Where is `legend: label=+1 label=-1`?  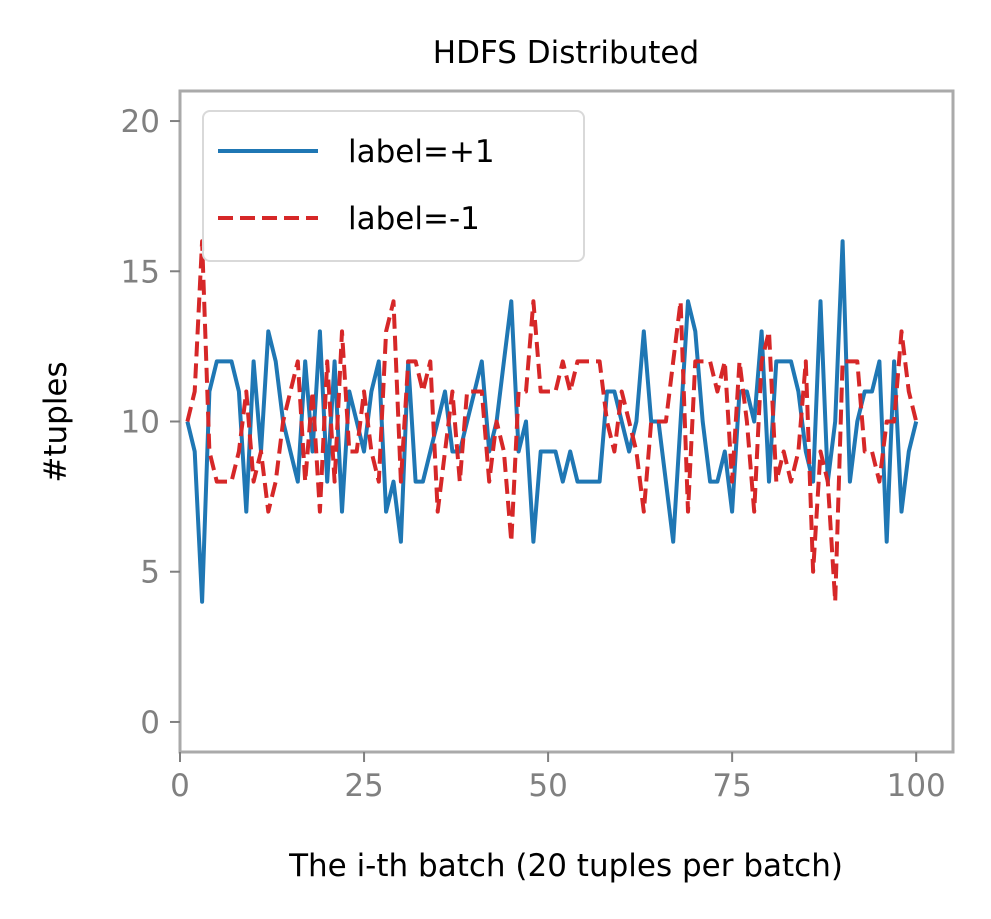
legend: label=+1 label=-1 is located at coordinates (393, 186).